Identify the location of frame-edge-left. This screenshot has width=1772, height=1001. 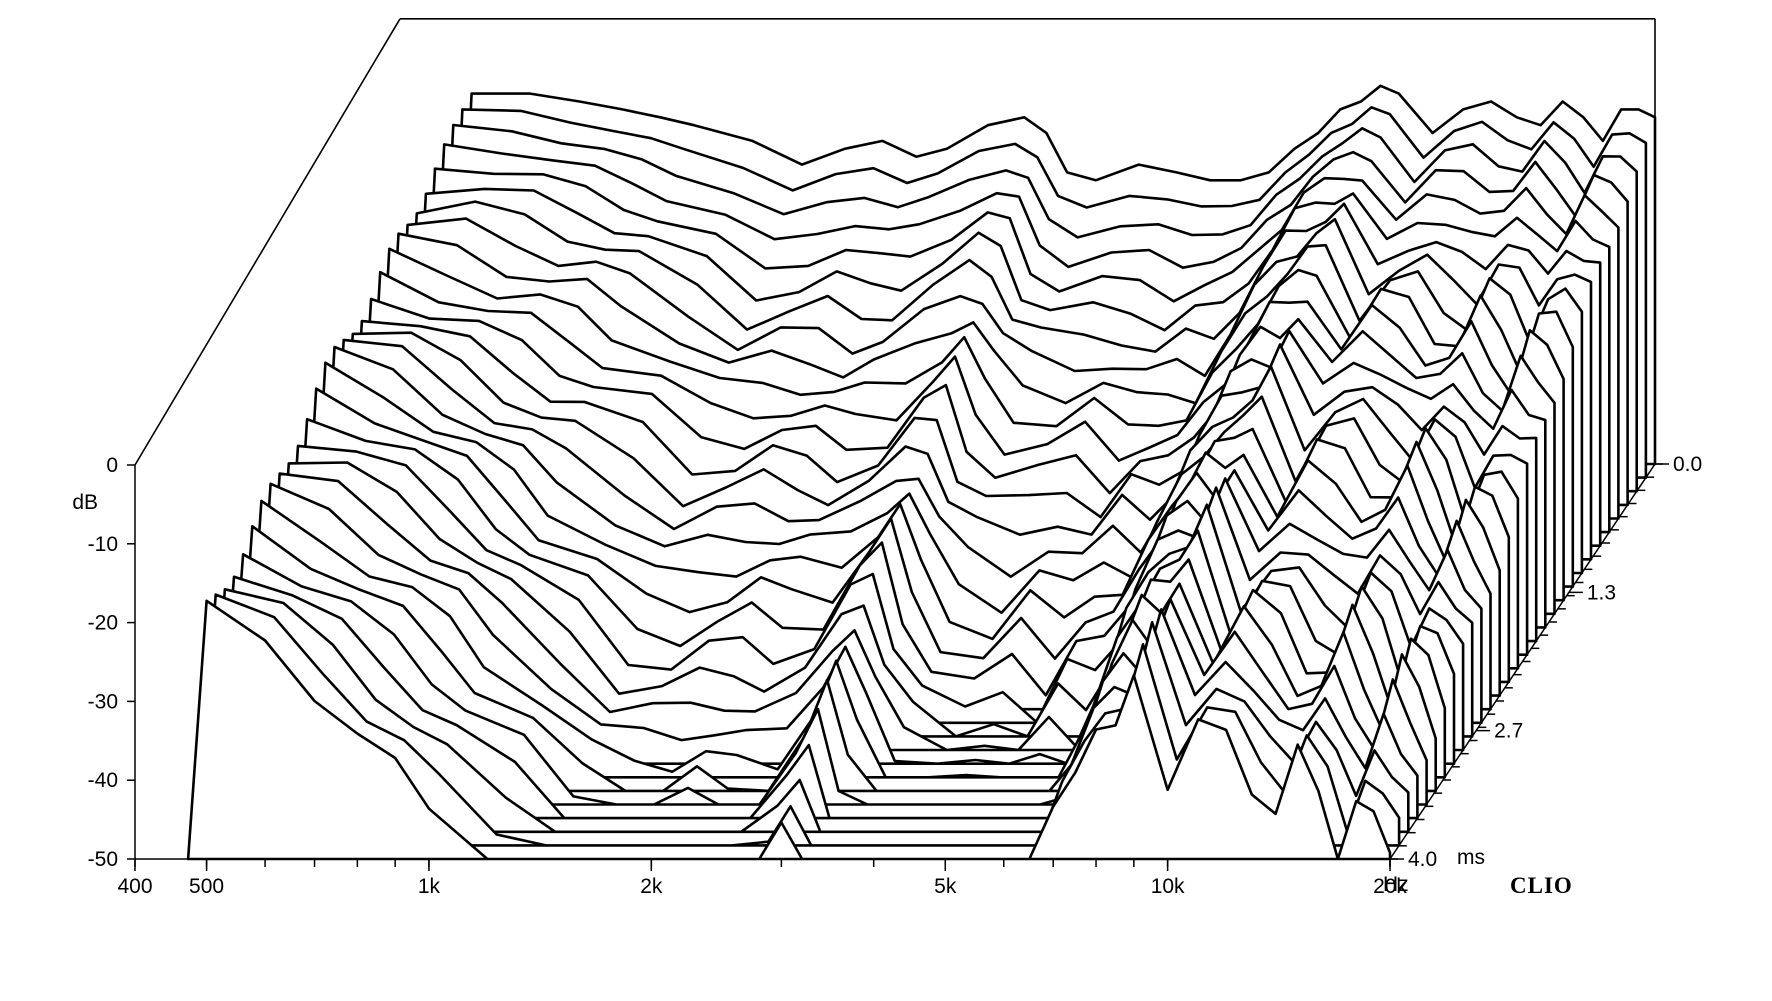
(267, 242).